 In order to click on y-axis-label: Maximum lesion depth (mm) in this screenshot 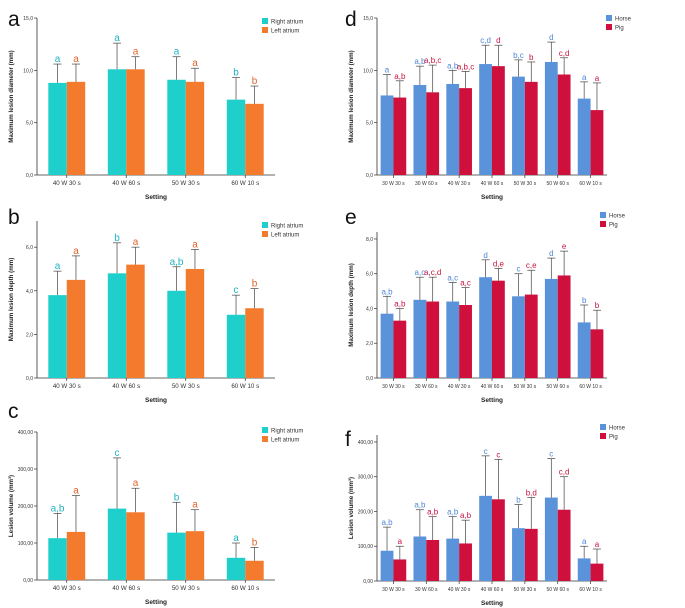, I will do `click(11, 300)`.